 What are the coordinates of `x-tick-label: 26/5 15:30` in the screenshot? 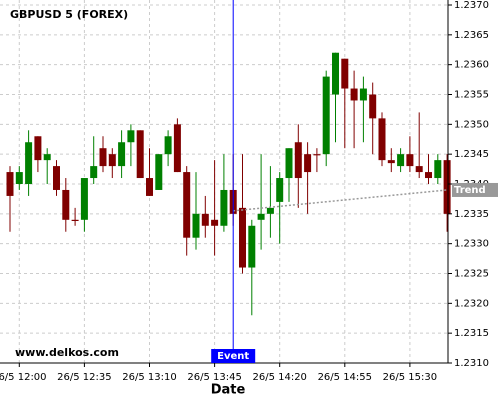 It's located at (410, 377).